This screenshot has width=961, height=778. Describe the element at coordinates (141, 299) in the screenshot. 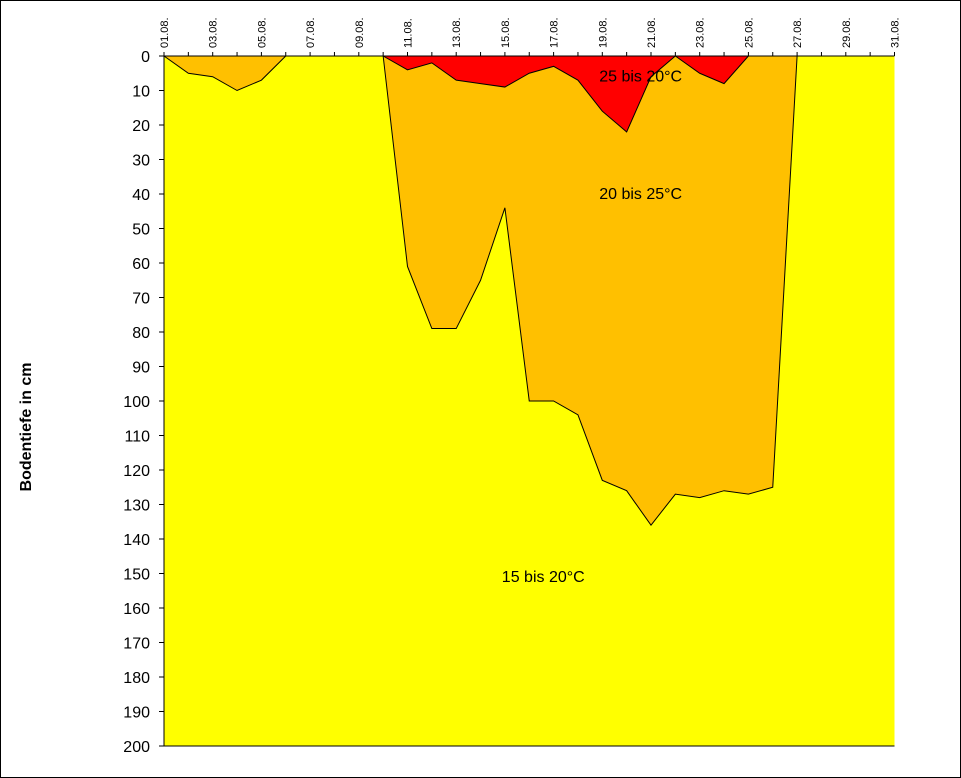

I see `y-tick-label-70: 70` at that location.